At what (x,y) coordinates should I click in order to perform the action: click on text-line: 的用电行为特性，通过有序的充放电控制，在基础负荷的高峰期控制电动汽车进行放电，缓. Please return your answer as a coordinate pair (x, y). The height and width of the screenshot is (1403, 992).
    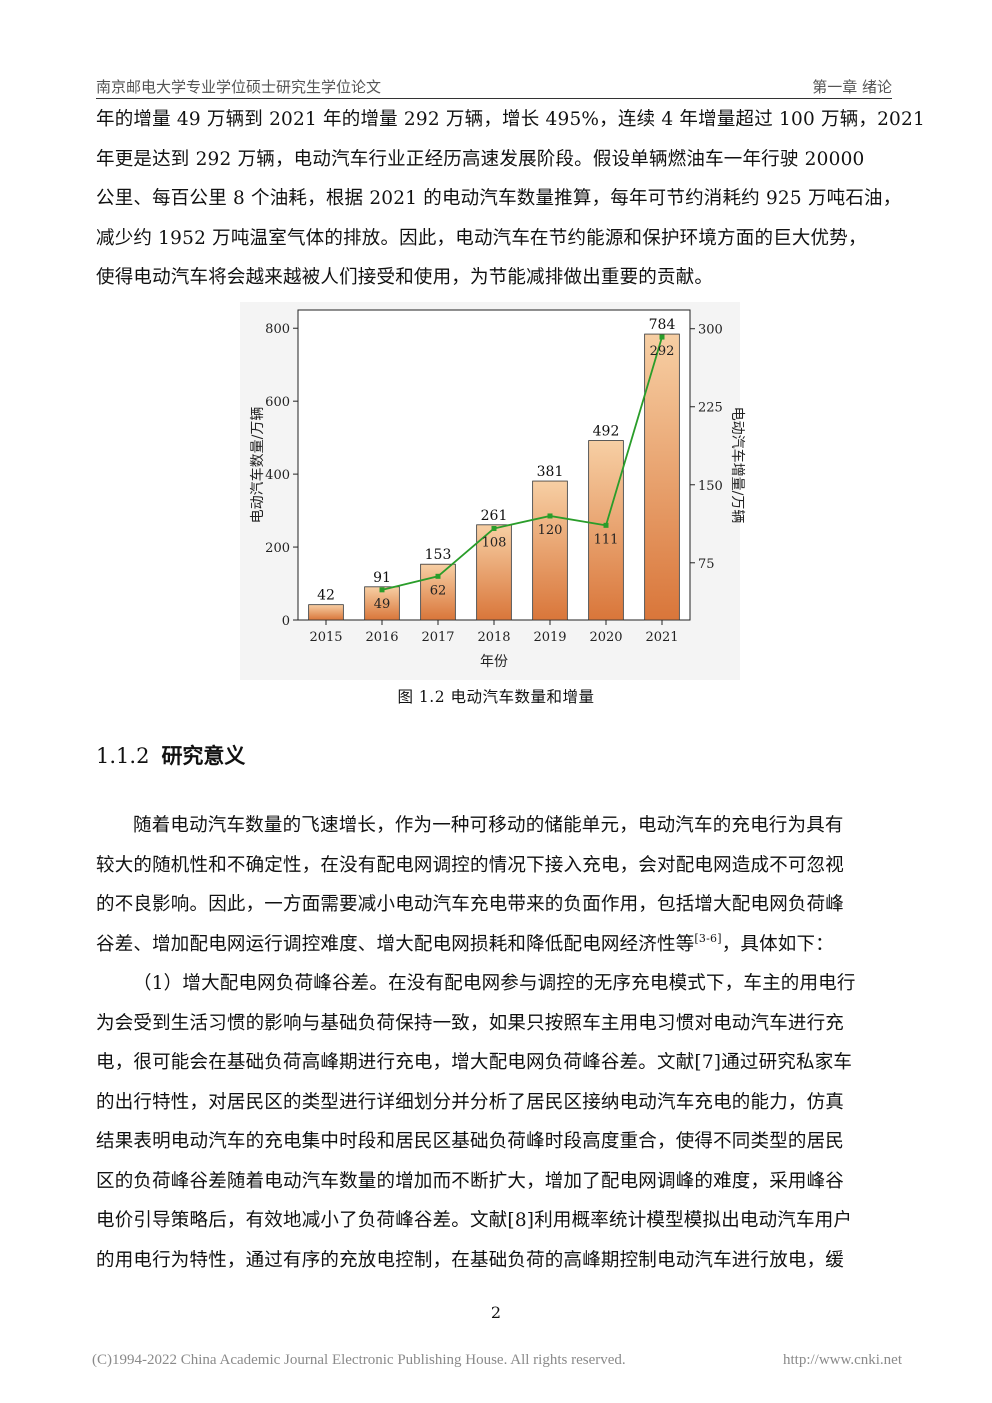
    Looking at the image, I should click on (496, 1261).